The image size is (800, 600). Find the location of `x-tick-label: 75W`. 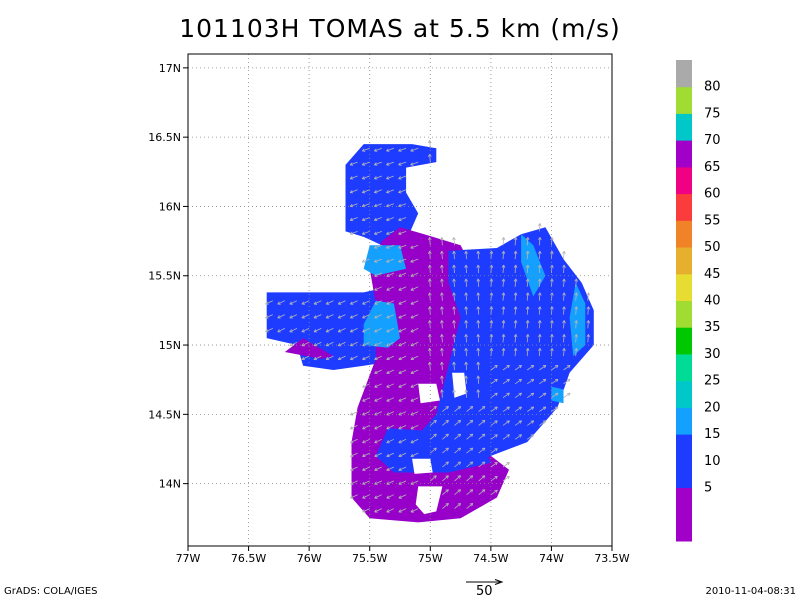

x-tick-label: 75W is located at coordinates (430, 558).